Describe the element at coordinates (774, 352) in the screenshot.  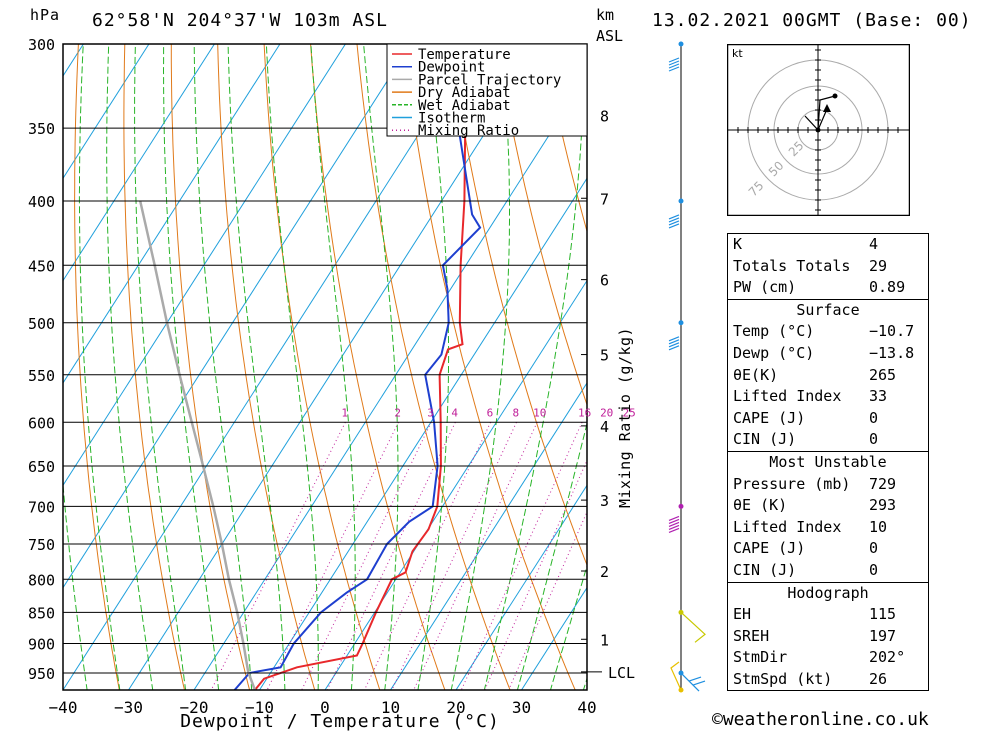
I see `index-label: Dewp (°C)` at that location.